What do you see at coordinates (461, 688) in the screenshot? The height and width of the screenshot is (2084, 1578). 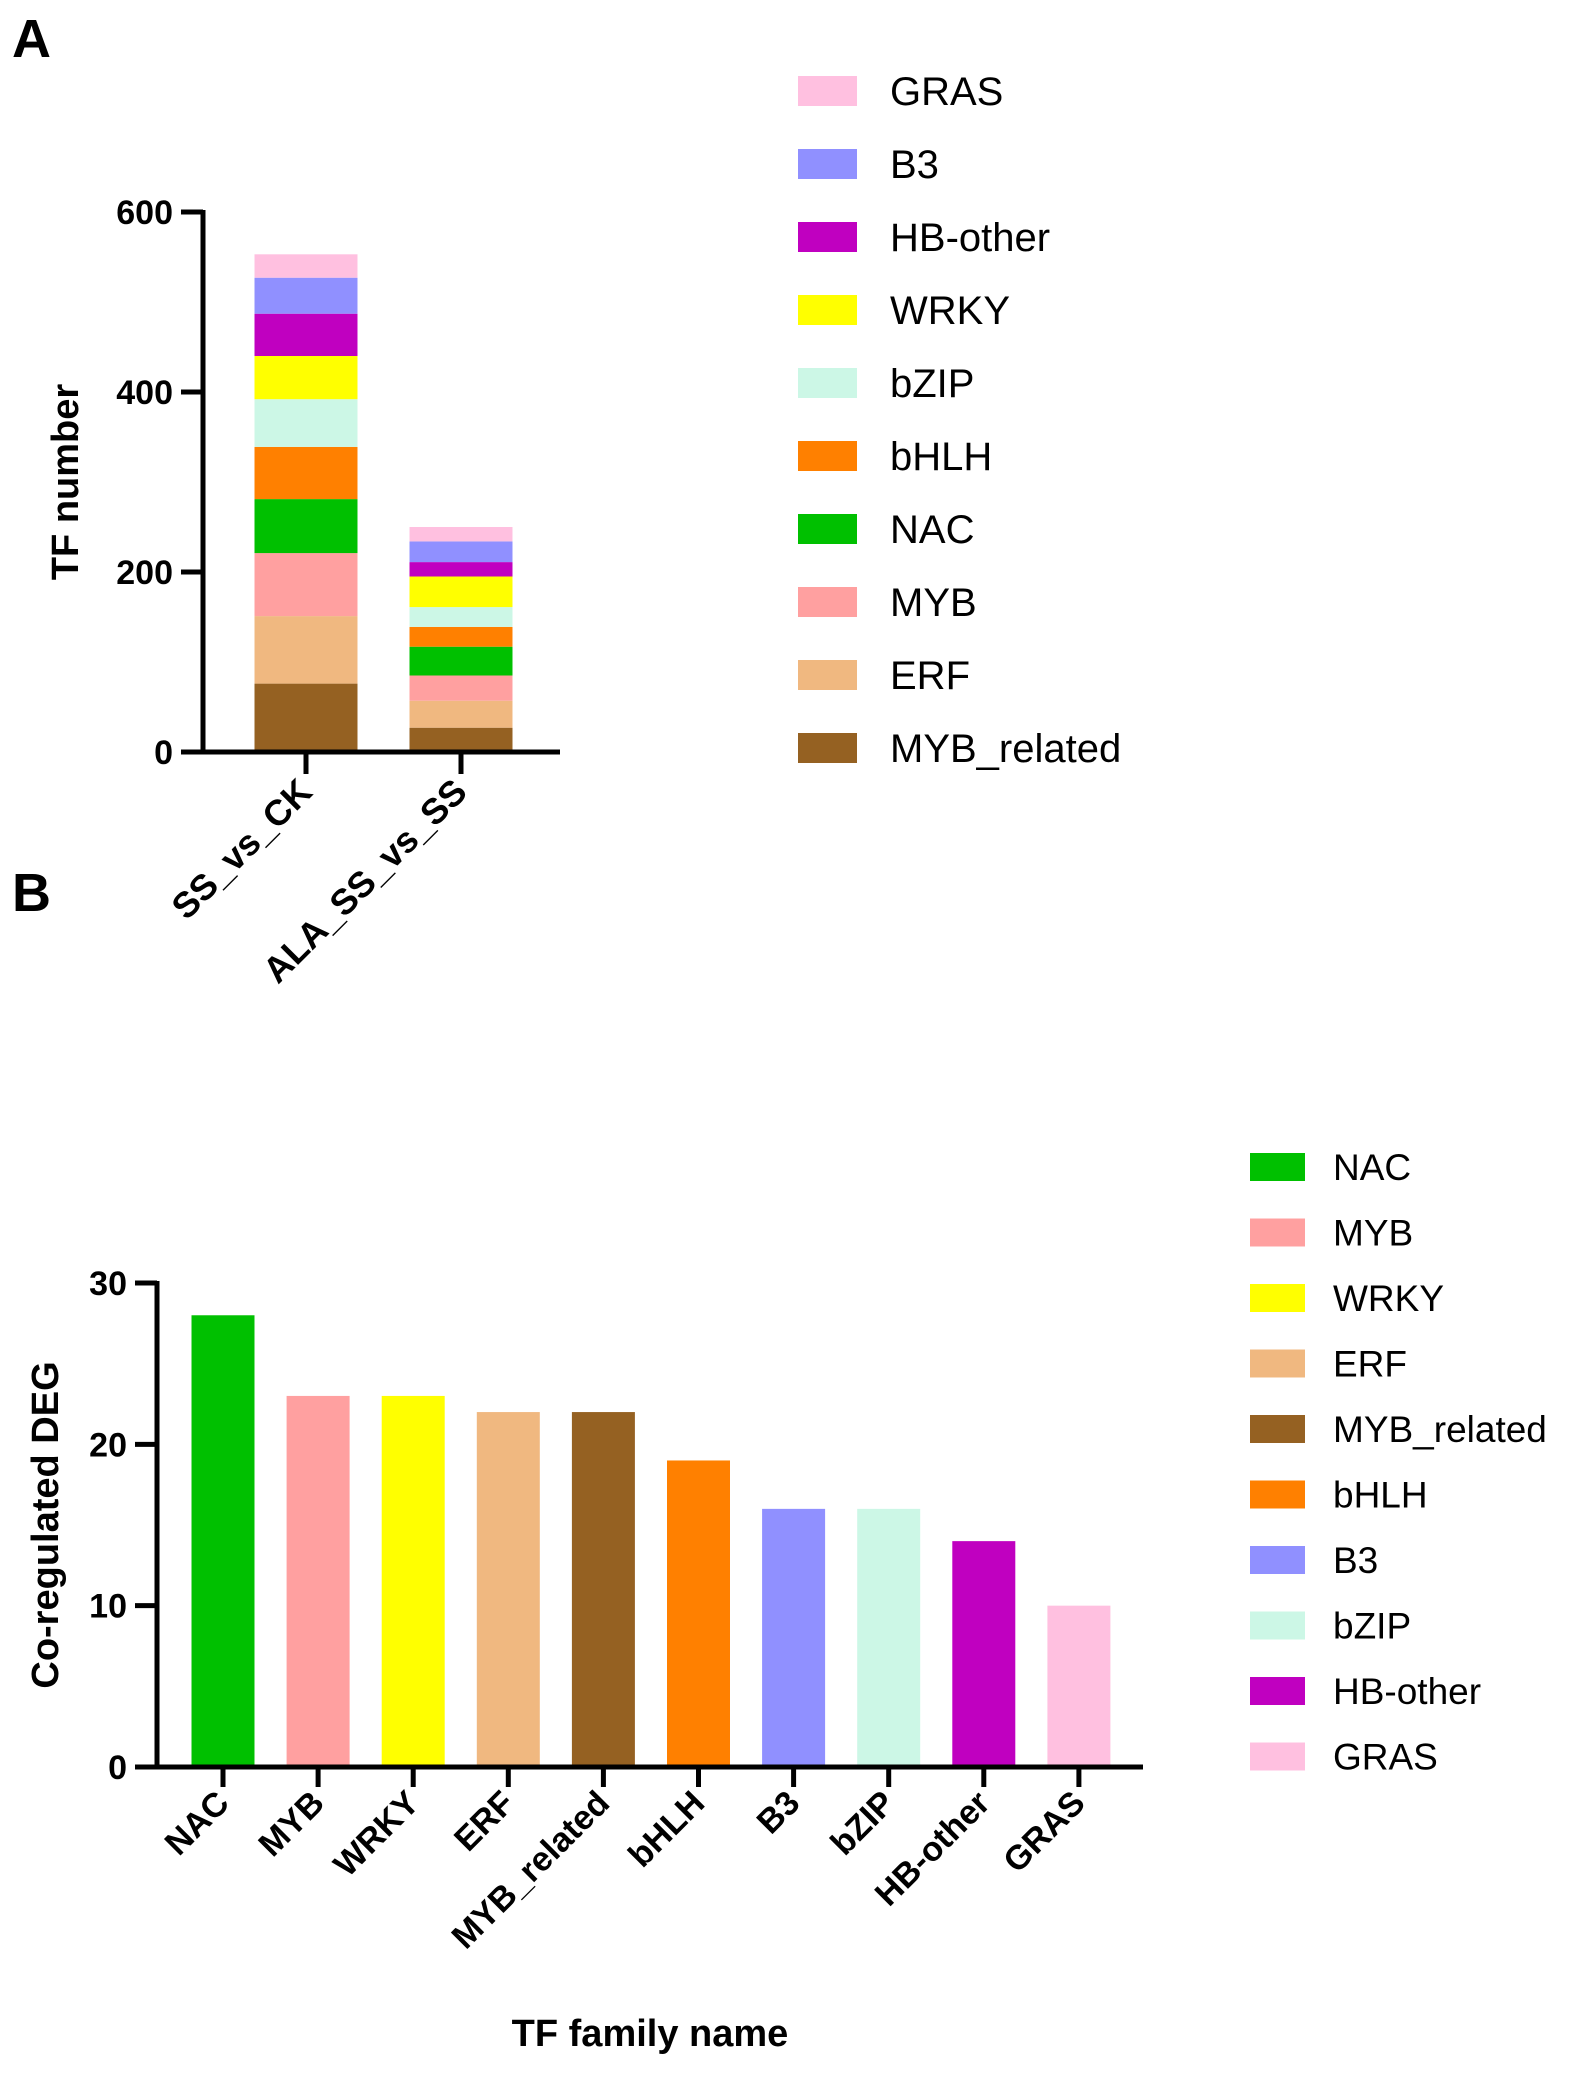 I see `bar-ala-ss-vs-ss-myb` at bounding box center [461, 688].